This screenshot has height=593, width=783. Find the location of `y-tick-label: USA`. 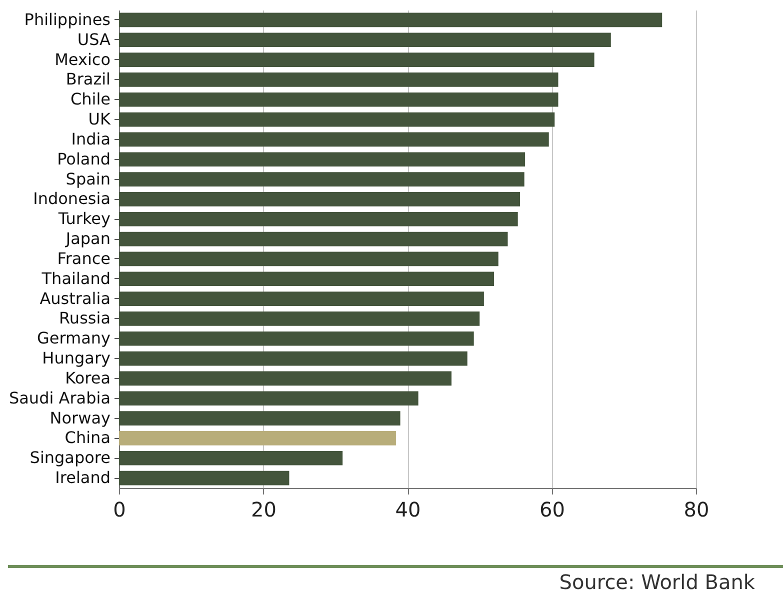

y-tick-label: USA is located at coordinates (94, 39).